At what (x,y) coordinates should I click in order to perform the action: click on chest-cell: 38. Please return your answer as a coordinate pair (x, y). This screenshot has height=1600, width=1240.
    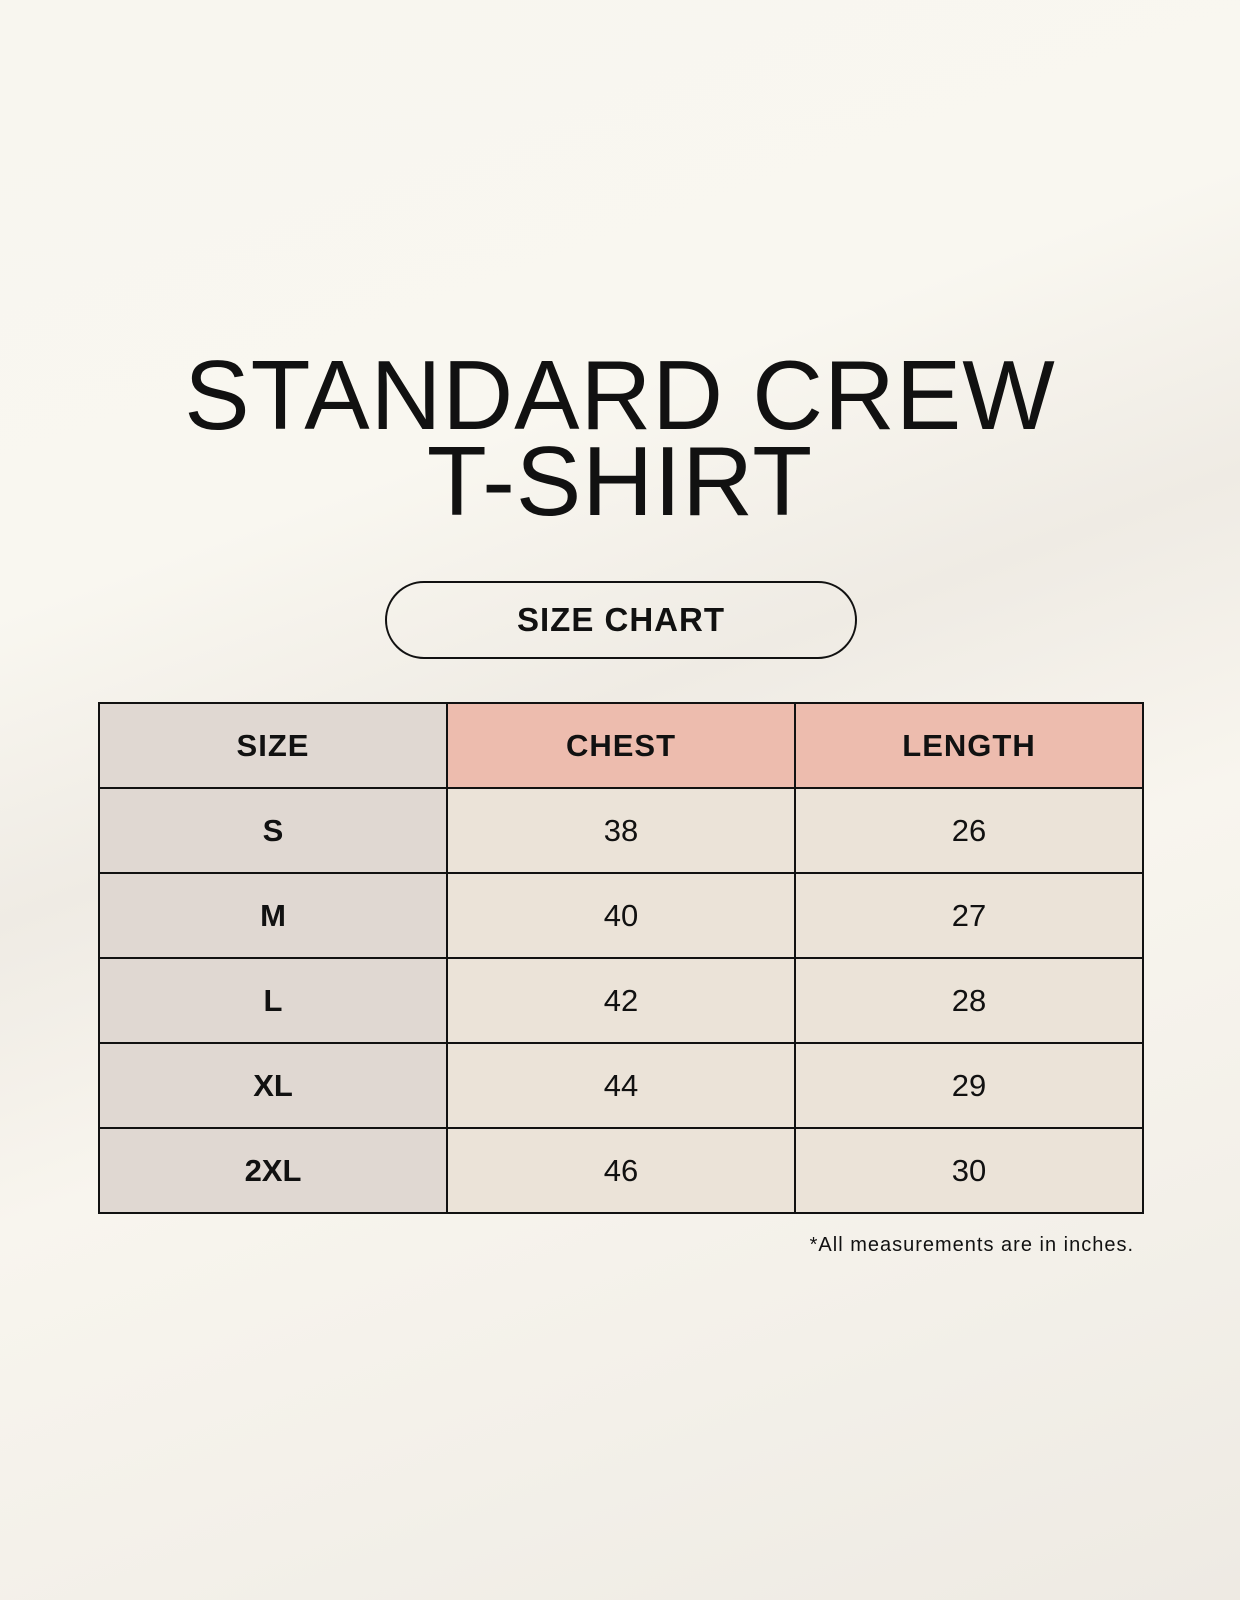
    Looking at the image, I should click on (621, 830).